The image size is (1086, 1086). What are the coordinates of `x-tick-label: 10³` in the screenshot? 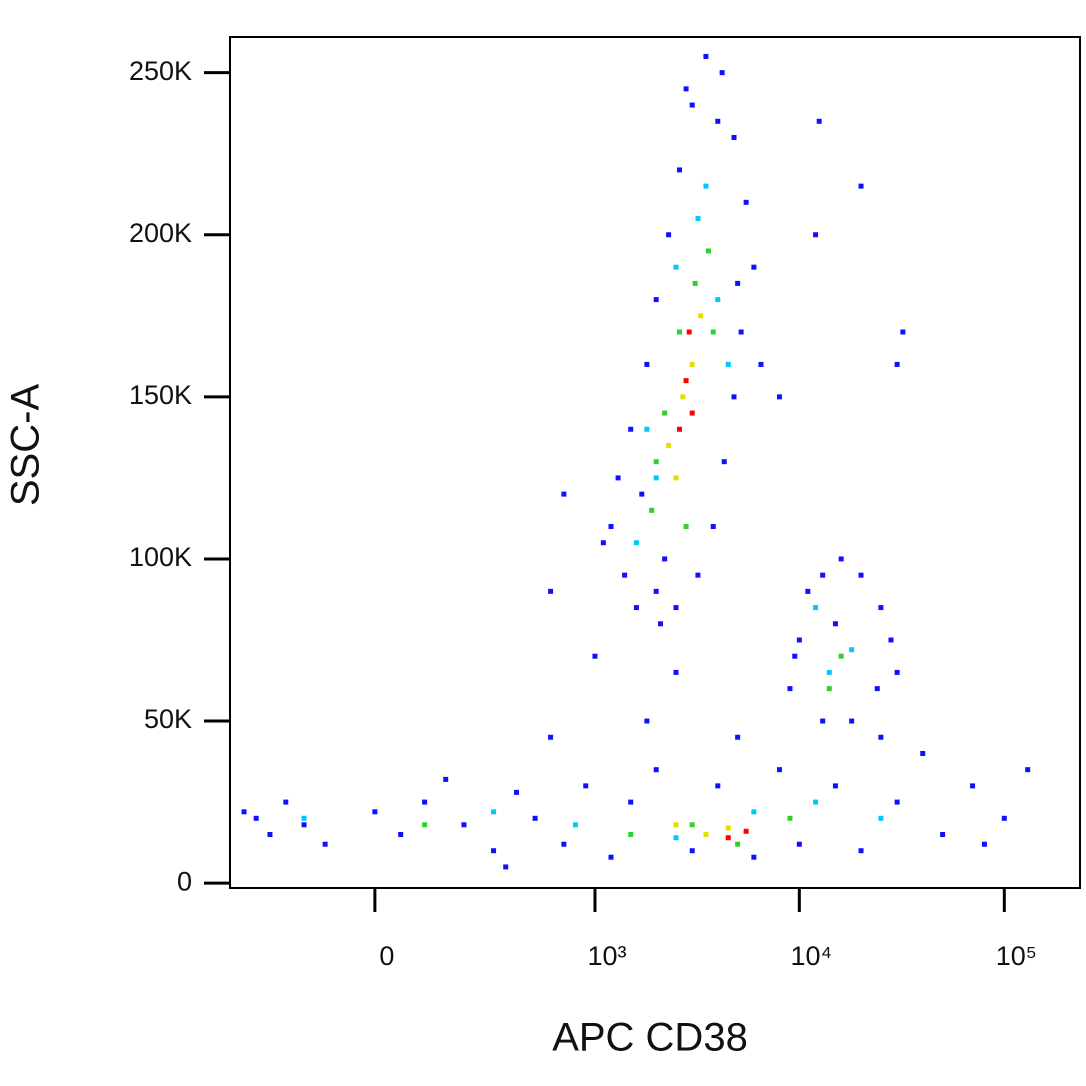 It's located at (606, 956).